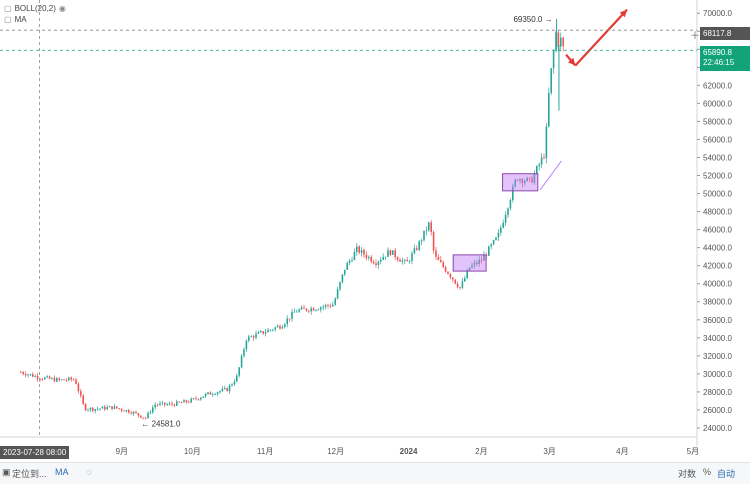  Describe the element at coordinates (6, 472) in the screenshot. I see `calendar-icon: ▣` at that location.